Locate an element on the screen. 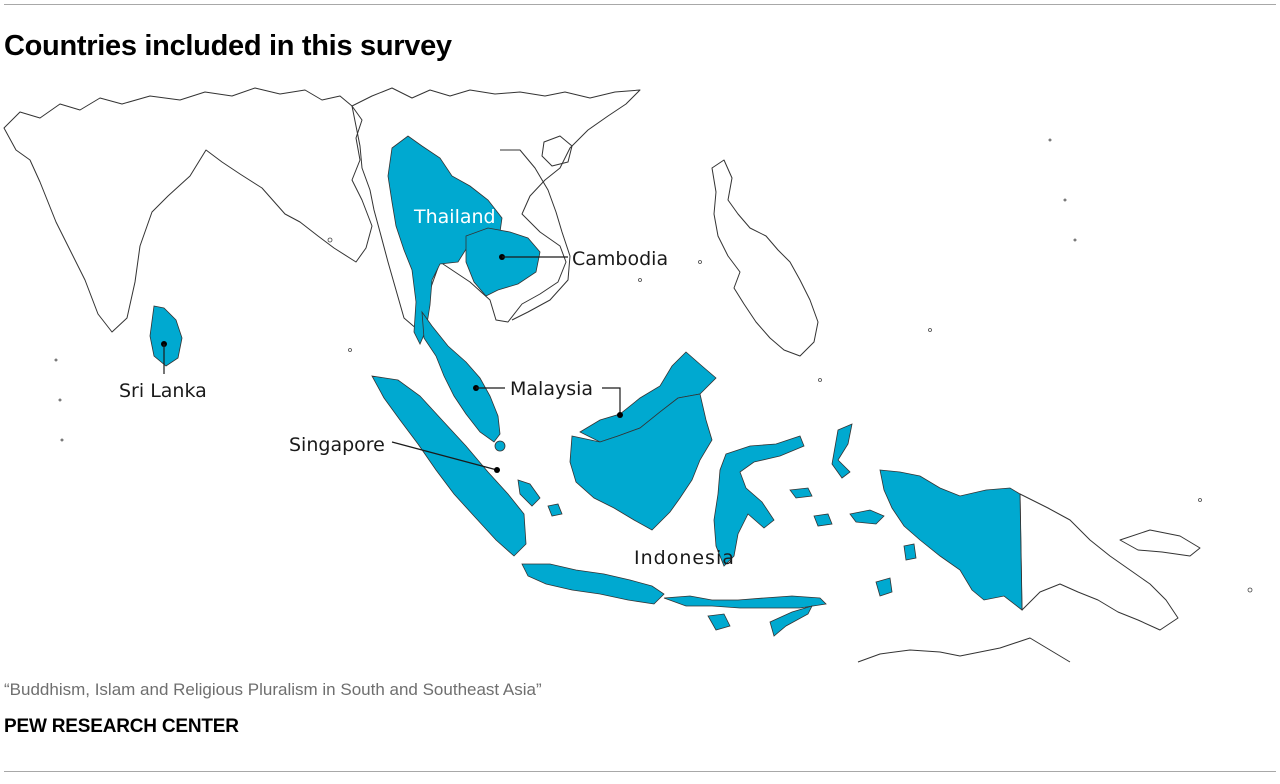 Image resolution: width=1280 pixels, height=784 pixels. myanmar-outline is located at coordinates (496, 209).